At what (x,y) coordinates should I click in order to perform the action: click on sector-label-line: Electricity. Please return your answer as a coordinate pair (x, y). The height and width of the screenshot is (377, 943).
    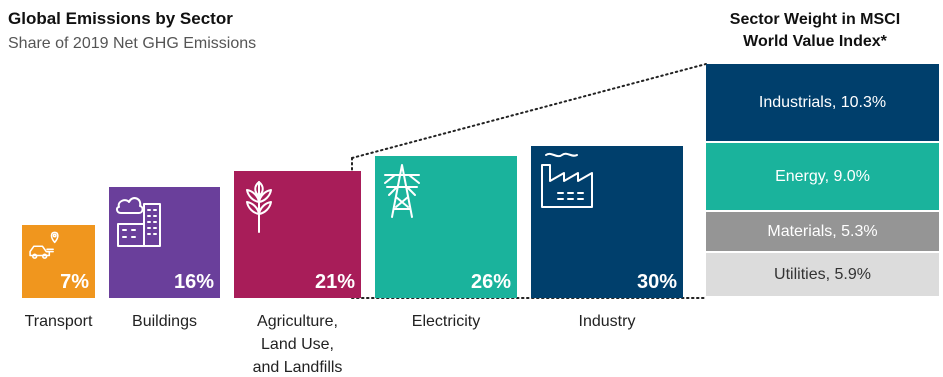
    Looking at the image, I should click on (446, 321).